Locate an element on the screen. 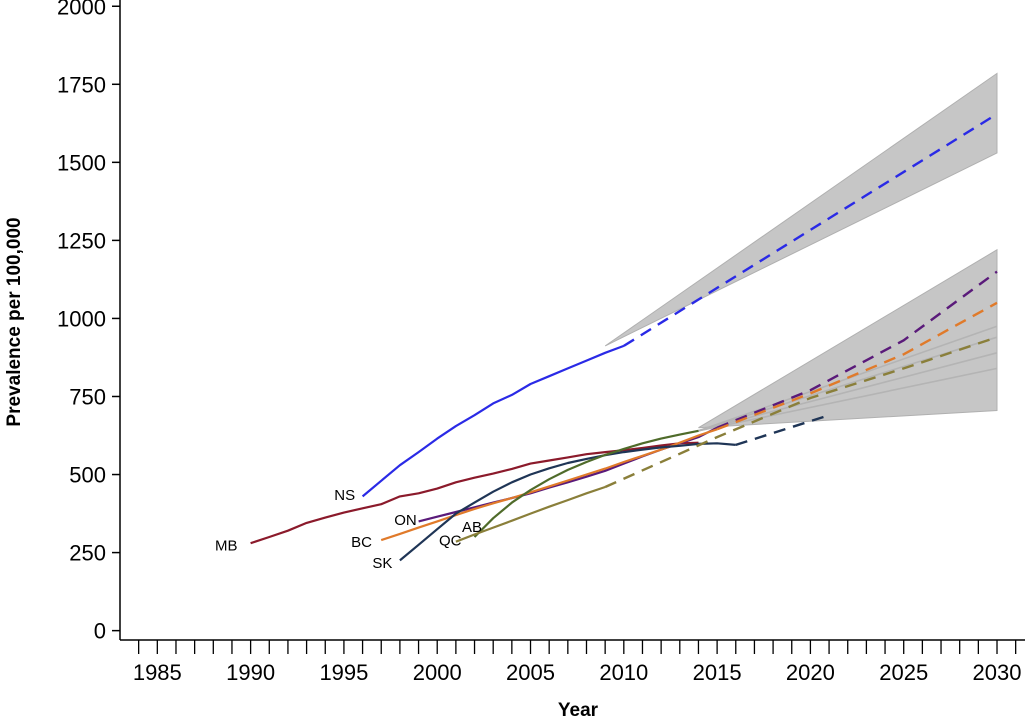 This screenshot has height=721, width=1030. series-on-observed is located at coordinates (568, 474).